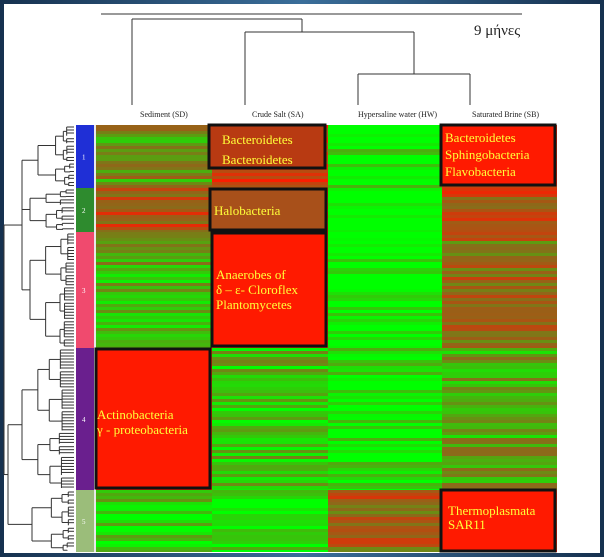 The width and height of the screenshot is (604, 557). I want to click on annotation-text: Actinobacteria, so click(135, 414).